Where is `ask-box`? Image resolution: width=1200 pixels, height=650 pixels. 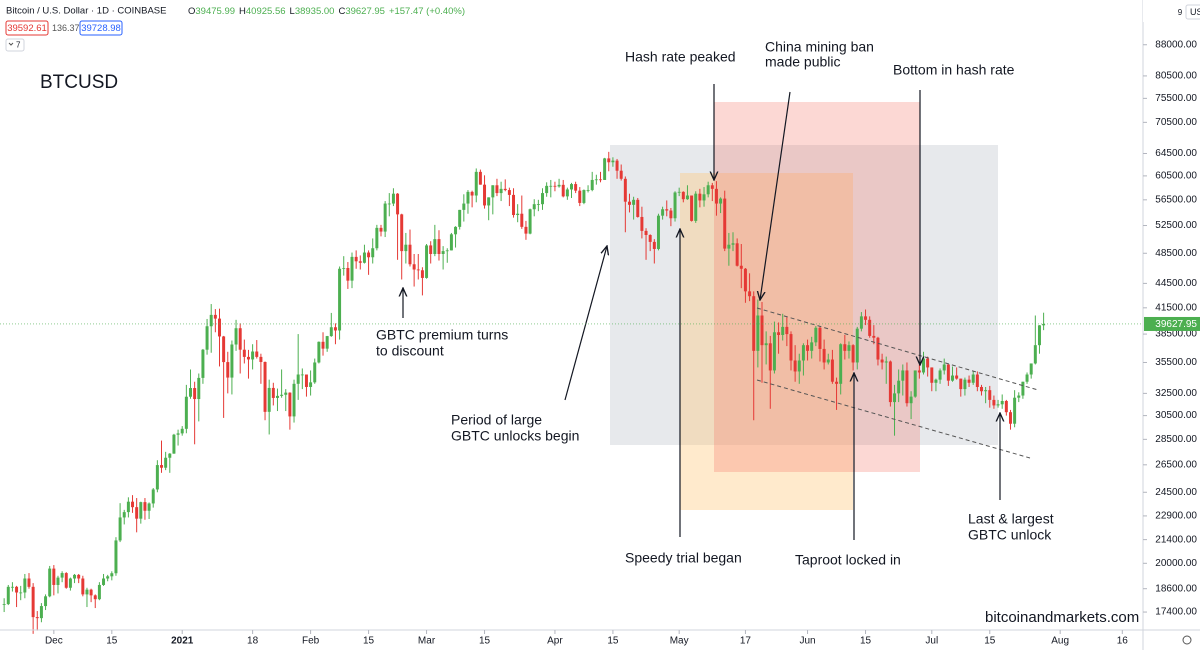
ask-box is located at coordinates (101, 28).